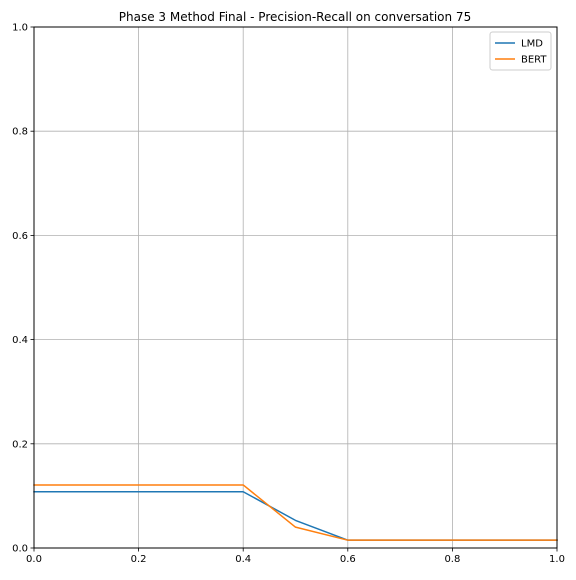  I want to click on series-line-bert, so click(295, 512).